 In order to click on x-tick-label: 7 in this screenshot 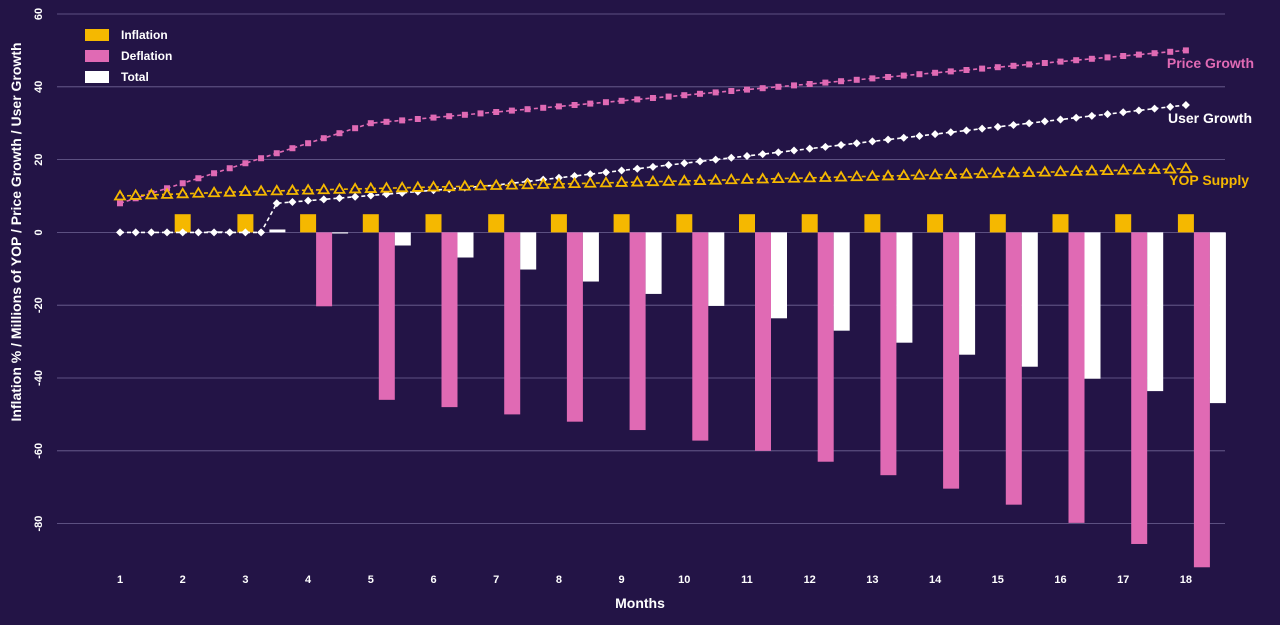, I will do `click(496, 580)`.